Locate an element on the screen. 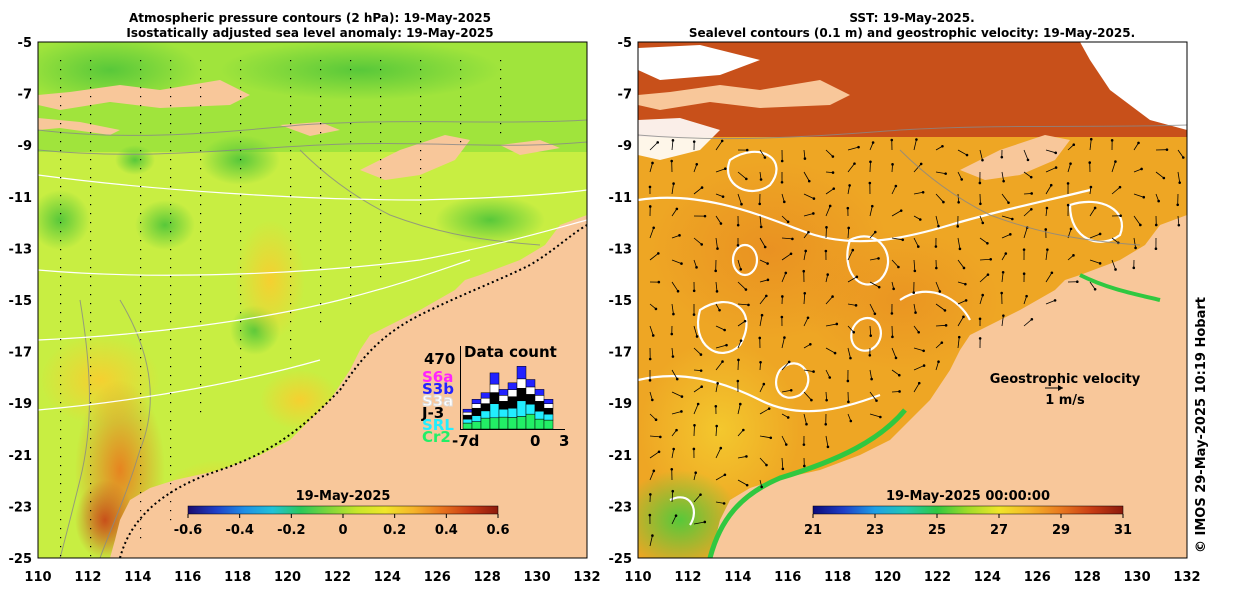 This screenshot has height=590, width=1250. sla-x-axis: 110 112 114 116 118 120 122 124 126 128 130 132 is located at coordinates (312, 577).